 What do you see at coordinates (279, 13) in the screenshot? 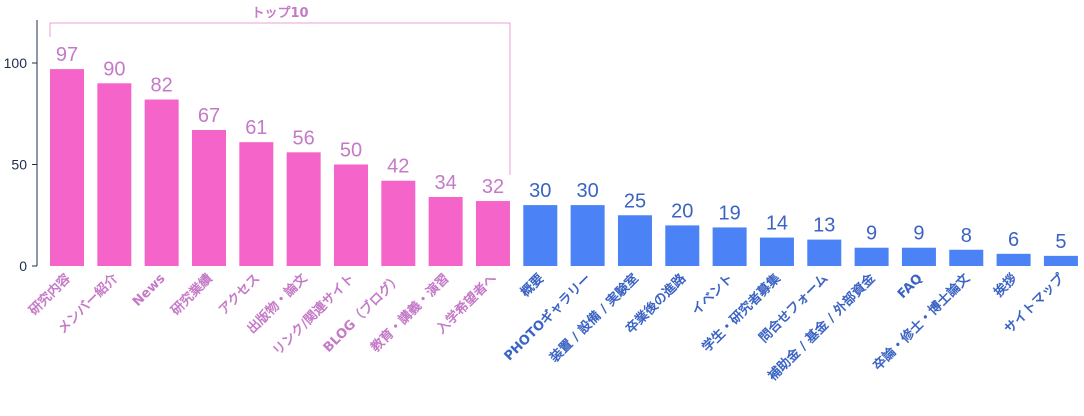
I see `top10-label: トップ10` at bounding box center [279, 13].